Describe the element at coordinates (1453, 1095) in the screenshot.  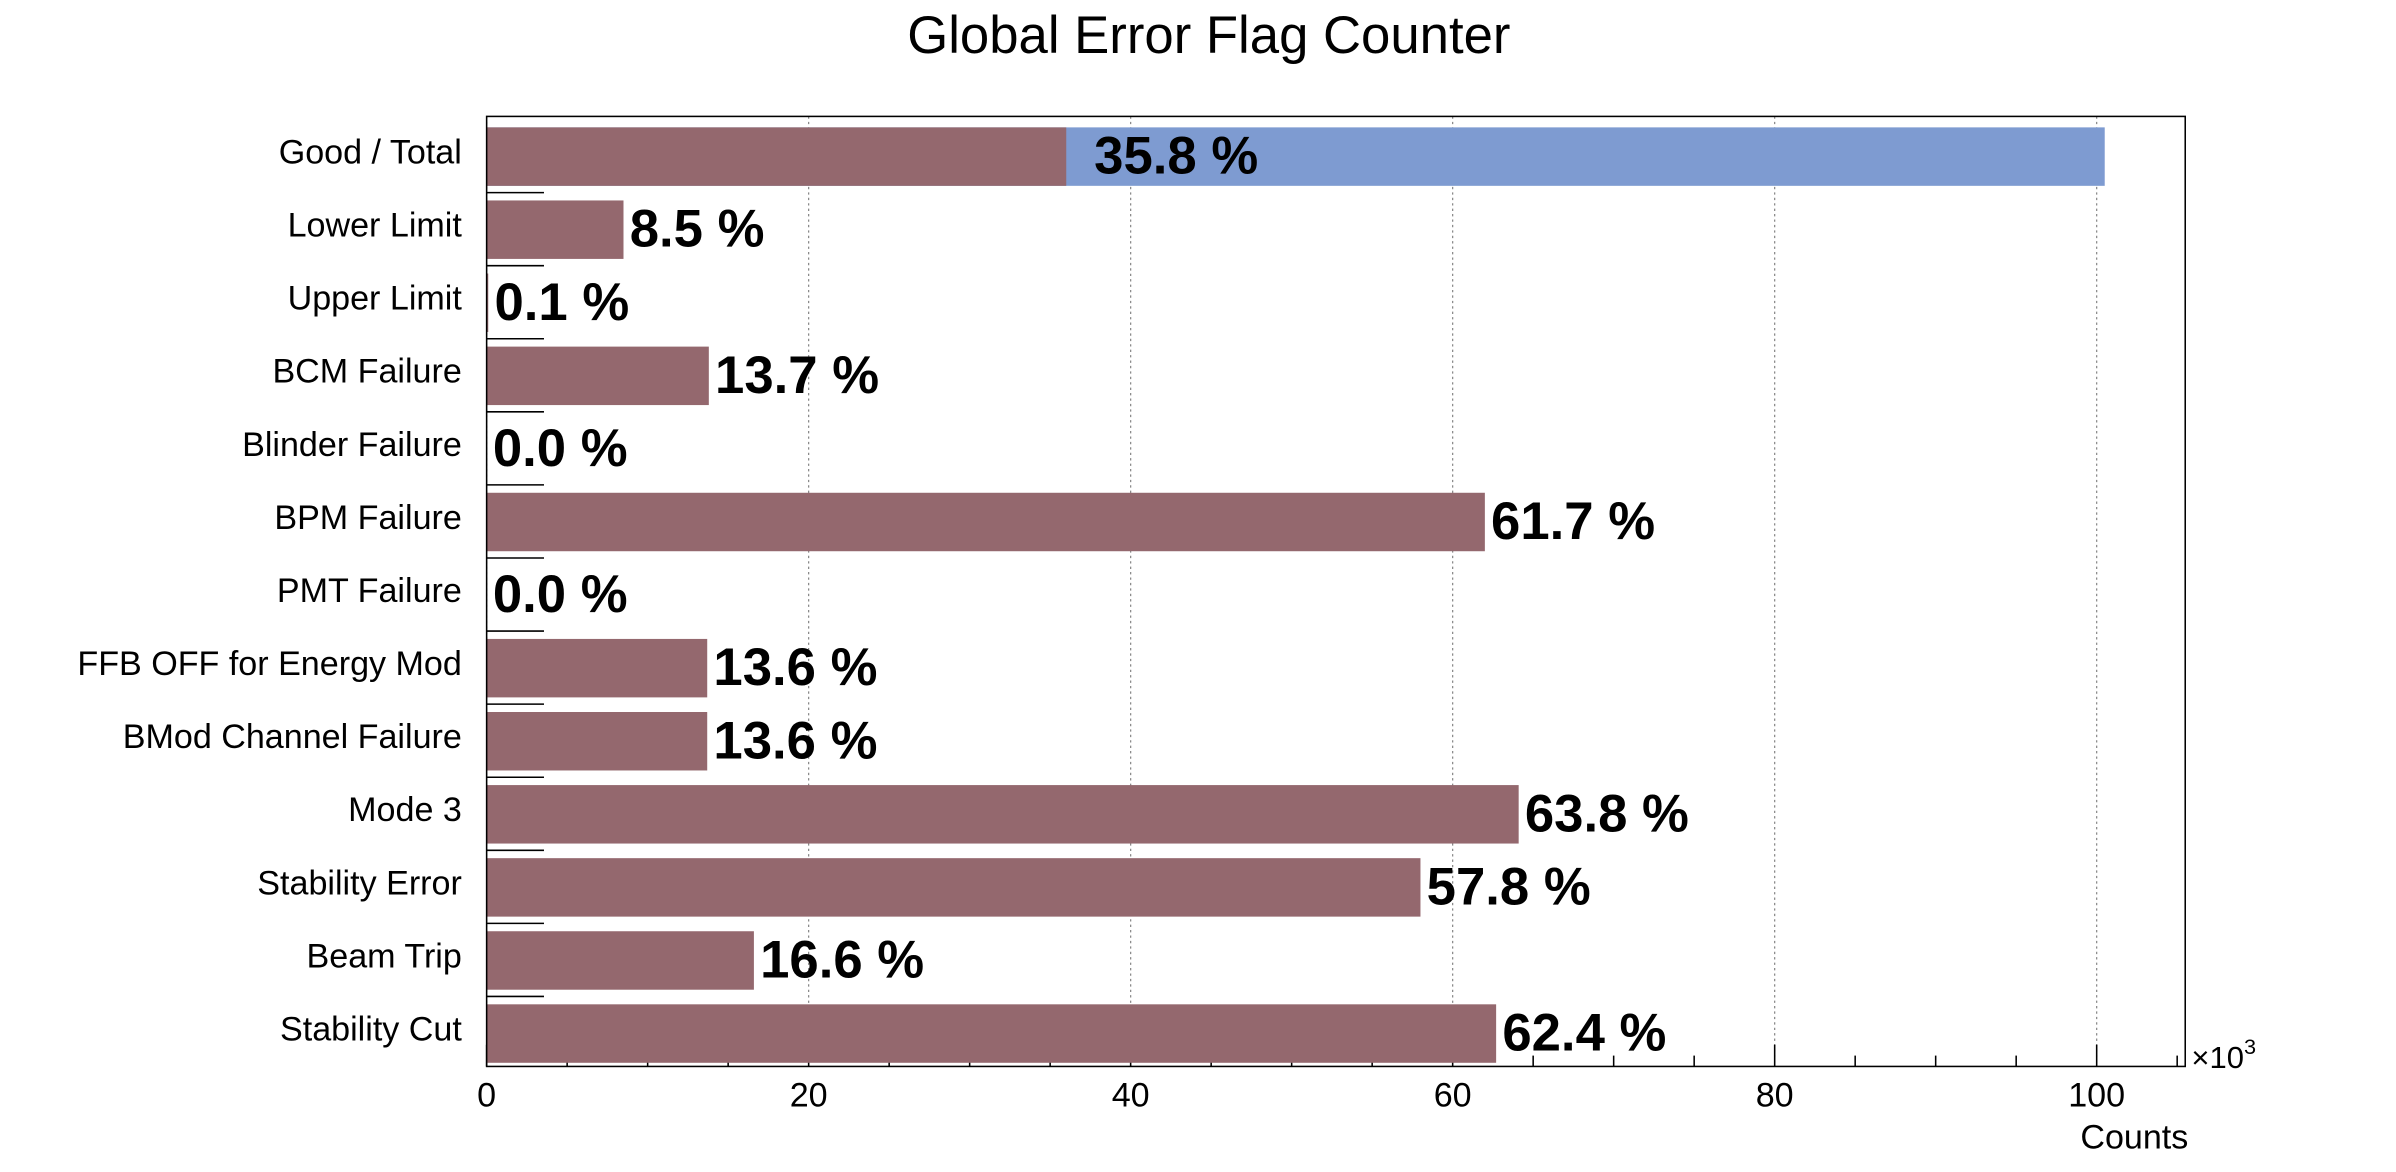
I see `x-tick-label: 60` at that location.